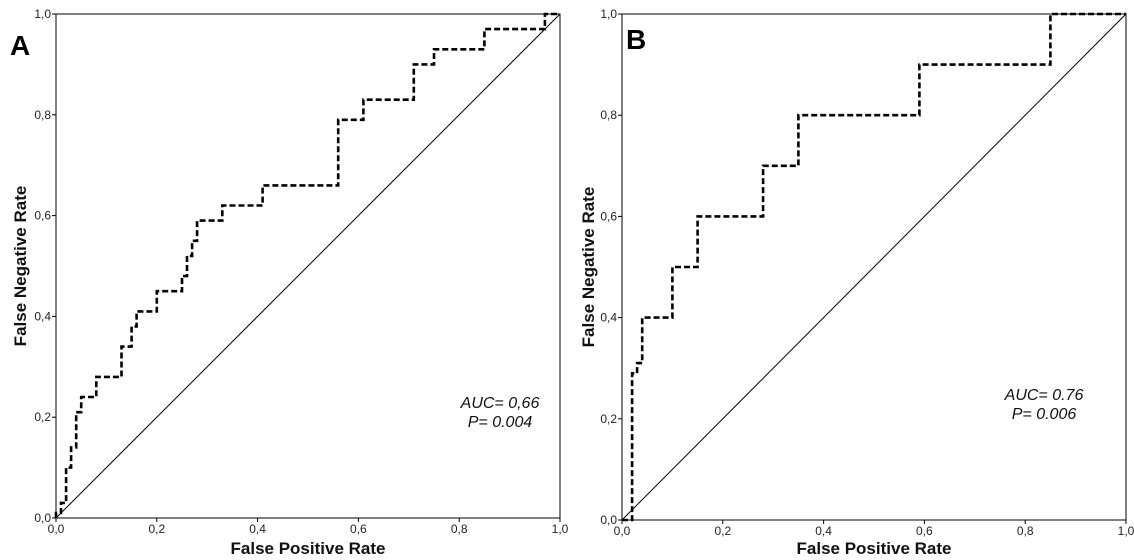  Describe the element at coordinates (636, 39) in the screenshot. I see `panel-label: B` at that location.